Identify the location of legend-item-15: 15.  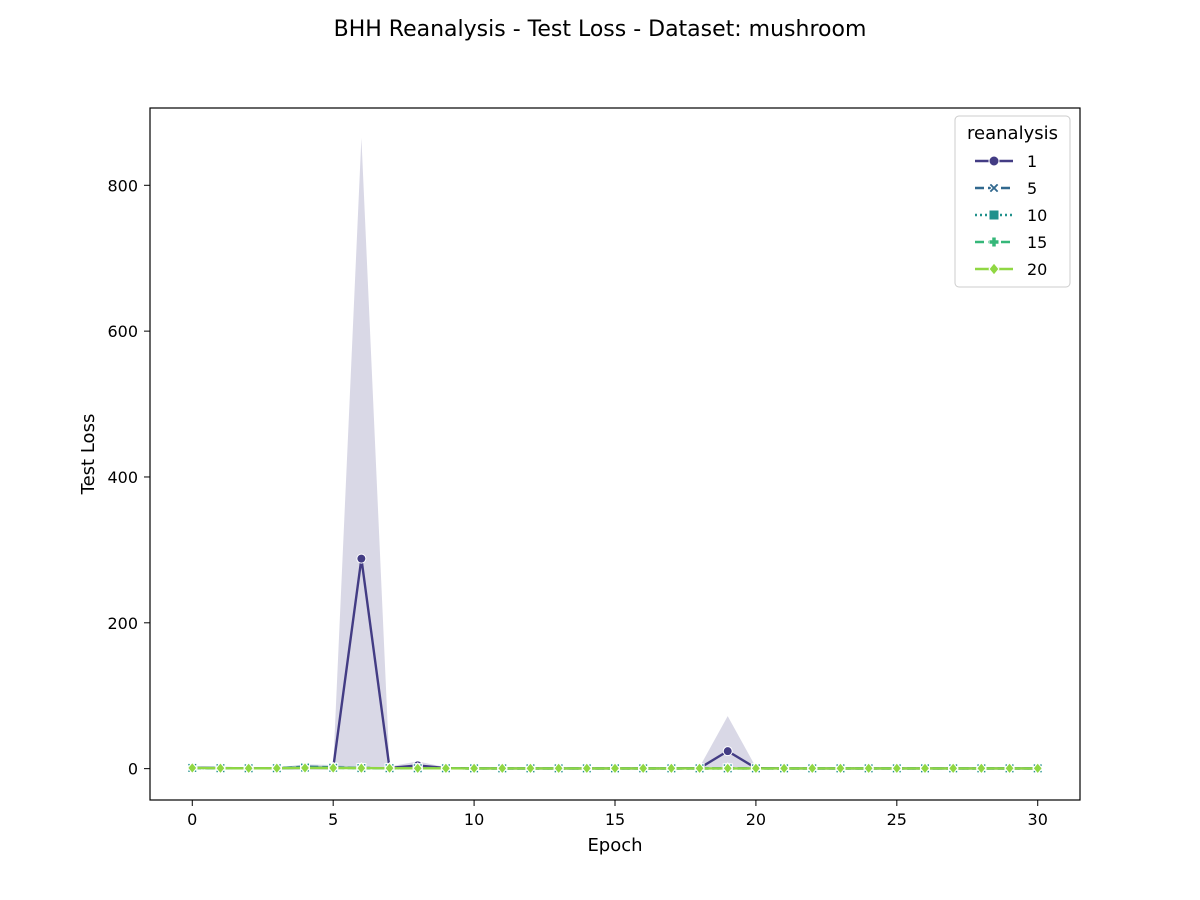
(1011, 242).